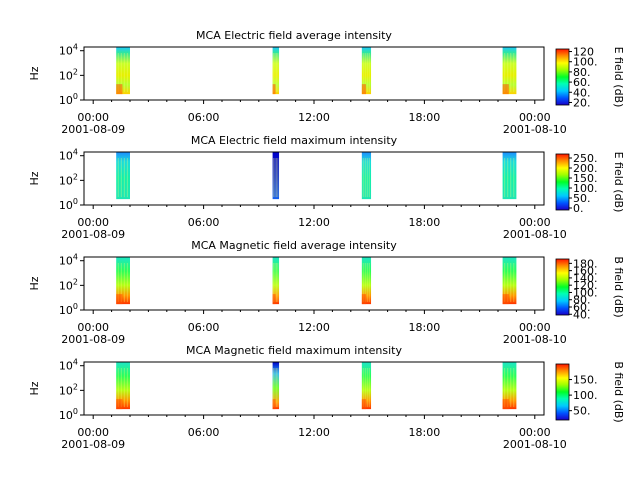 The width and height of the screenshot is (640, 484). I want to click on panel-title: MCA Electric field average intensity, so click(294, 35).